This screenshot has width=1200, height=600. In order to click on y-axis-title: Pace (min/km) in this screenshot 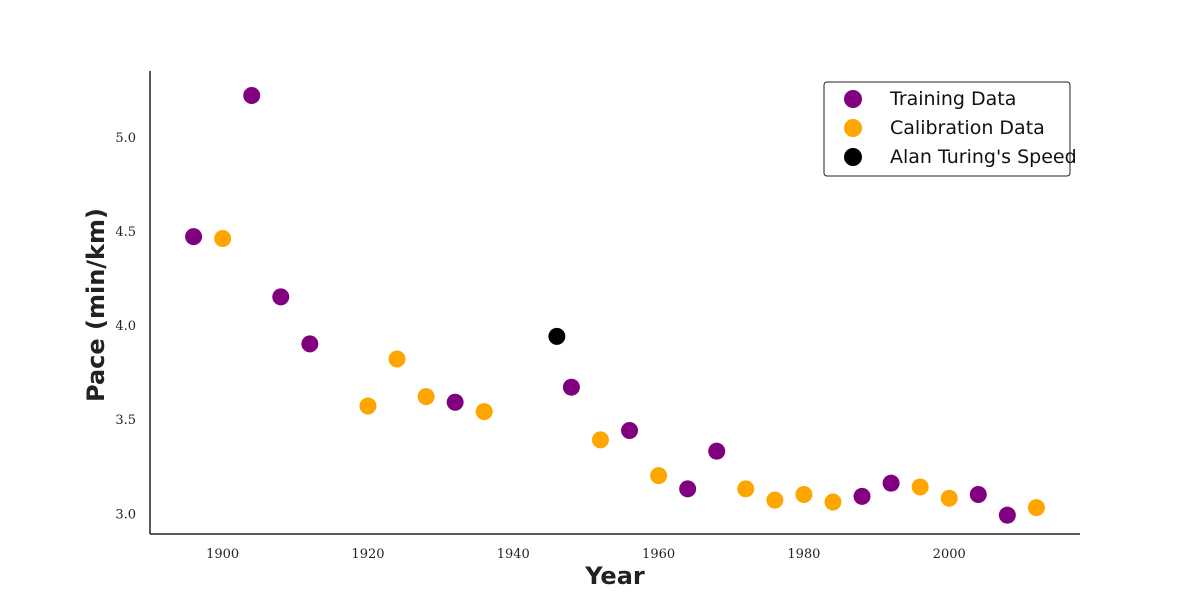, I will do `click(96, 305)`.